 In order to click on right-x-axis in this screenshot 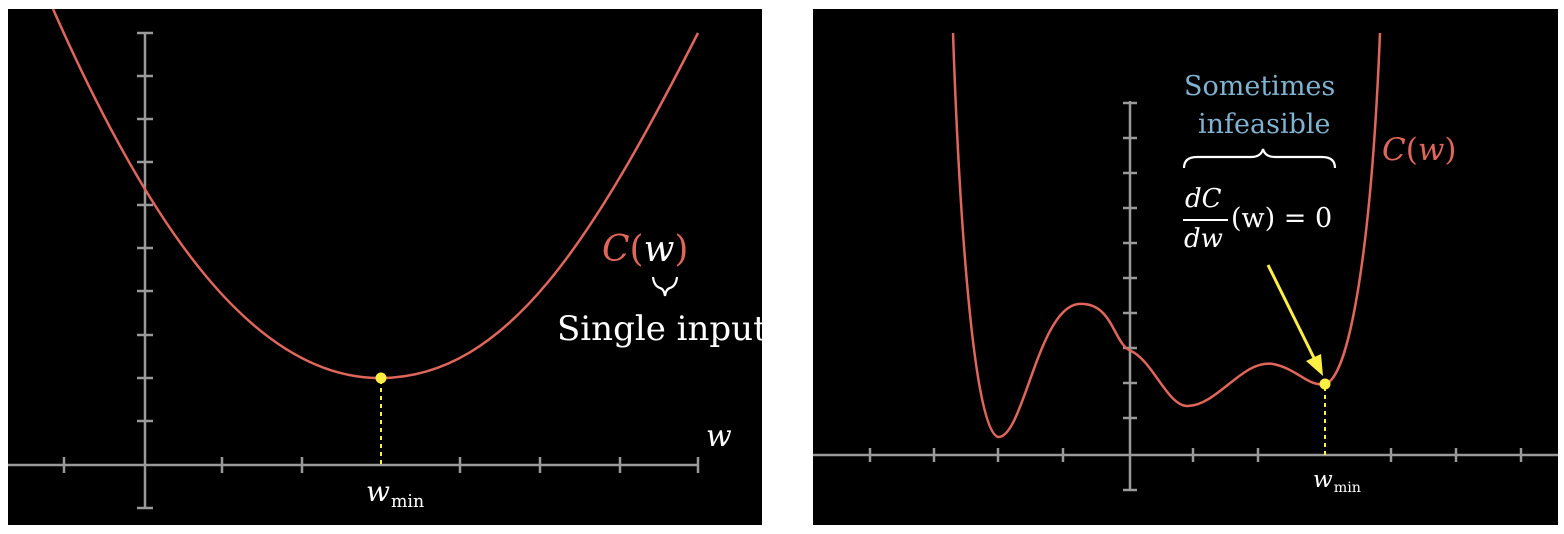, I will do `click(1185, 455)`.